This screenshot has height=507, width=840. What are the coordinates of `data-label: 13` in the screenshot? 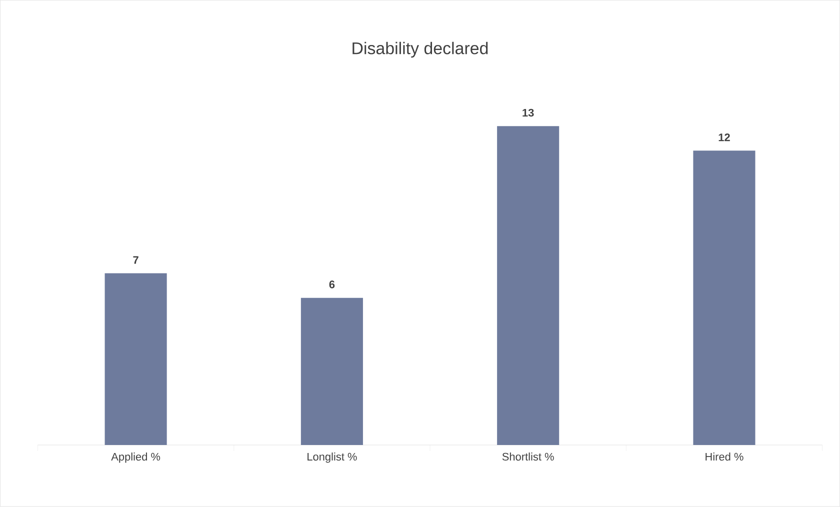 It's located at (528, 112).